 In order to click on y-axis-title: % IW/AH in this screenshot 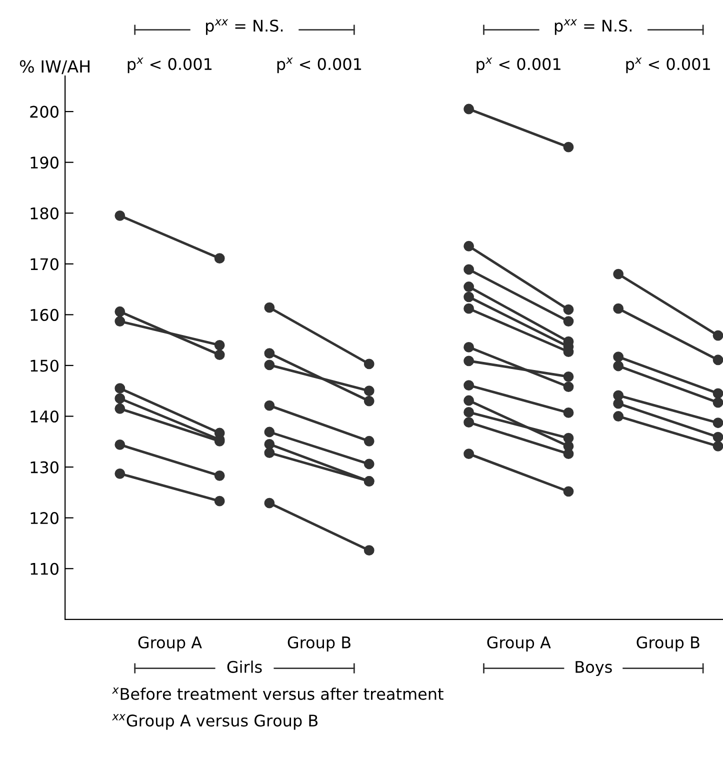, I will do `click(55, 67)`.